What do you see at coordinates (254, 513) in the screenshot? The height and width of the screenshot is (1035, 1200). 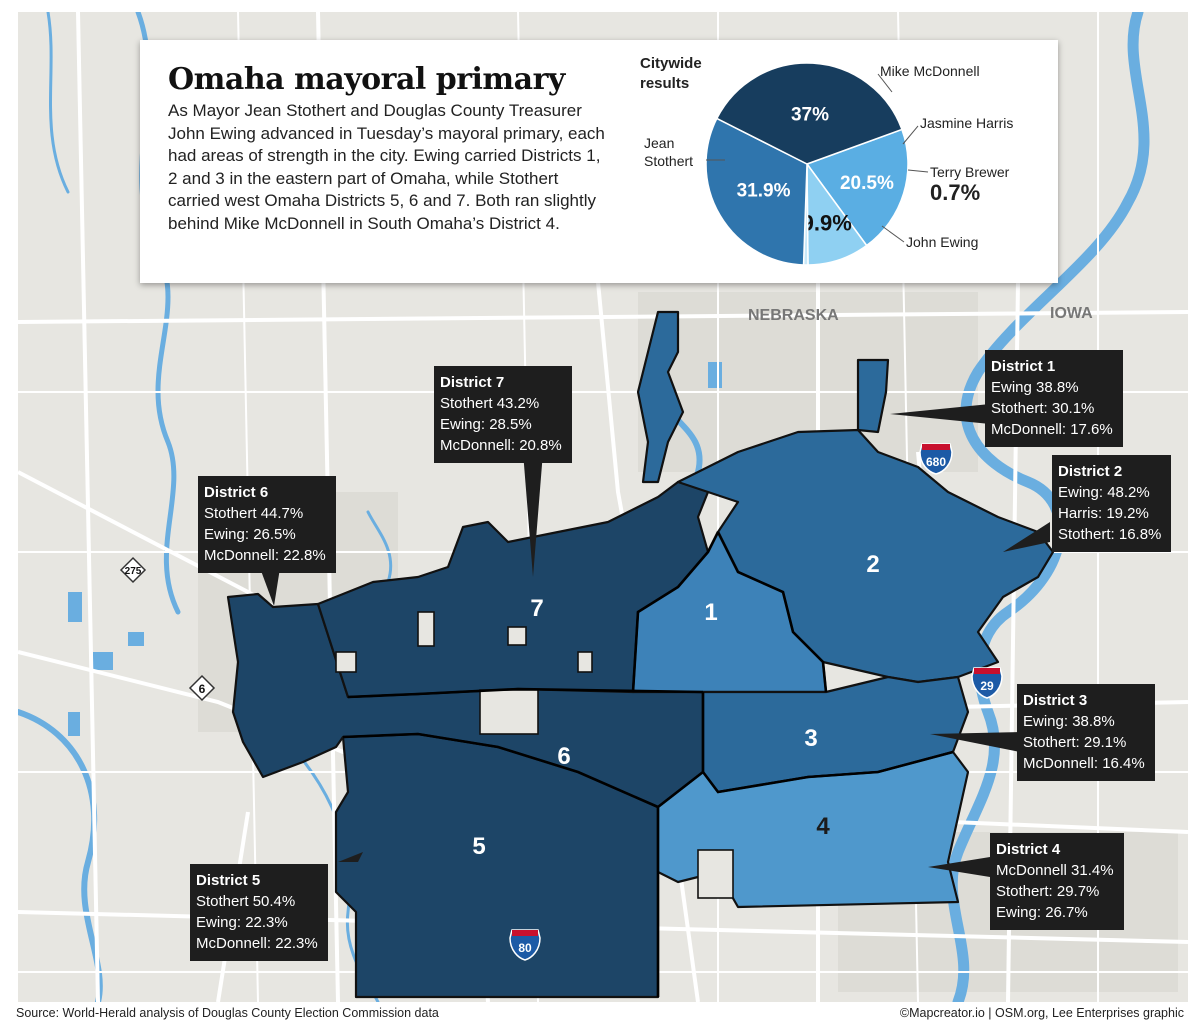 I see `callout-district-6-line-1: Stothert 44.7%` at bounding box center [254, 513].